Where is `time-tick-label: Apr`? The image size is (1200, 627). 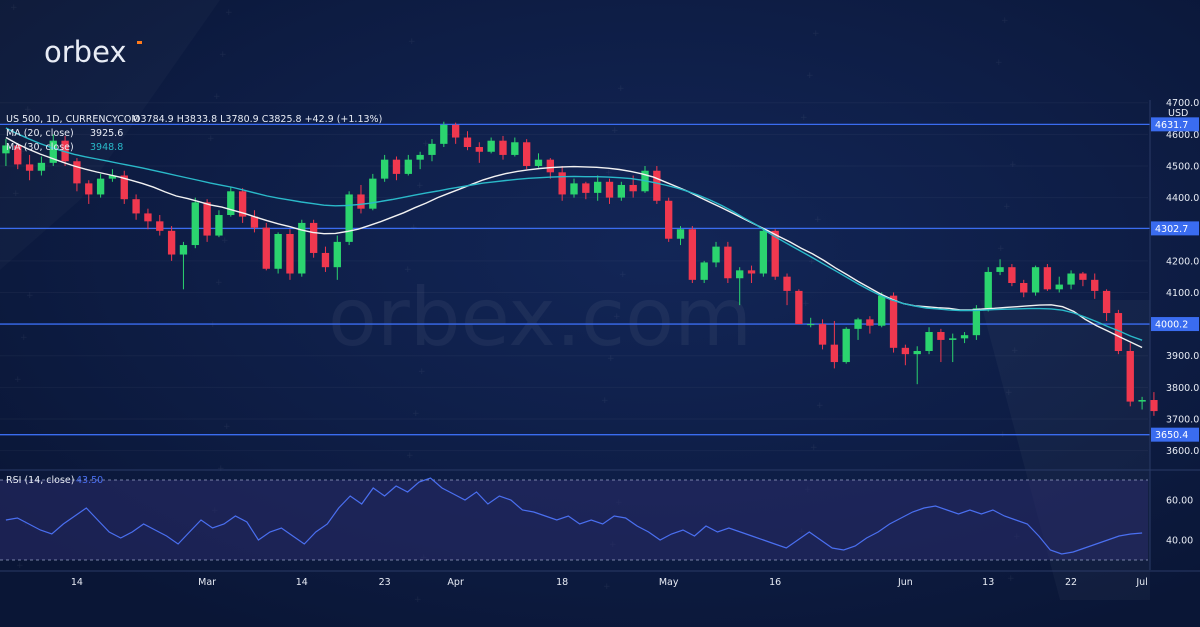 time-tick-label: Apr is located at coordinates (455, 582).